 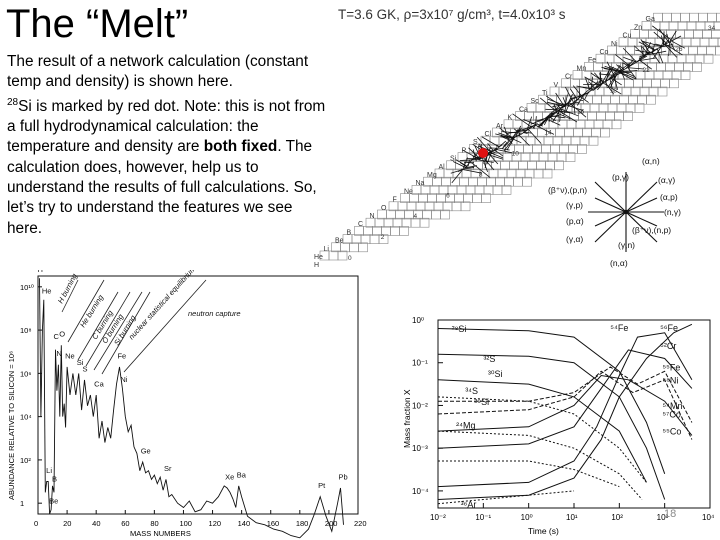 What do you see at coordinates (627, 36) in the screenshot?
I see `element-label: Cu` at bounding box center [627, 36].